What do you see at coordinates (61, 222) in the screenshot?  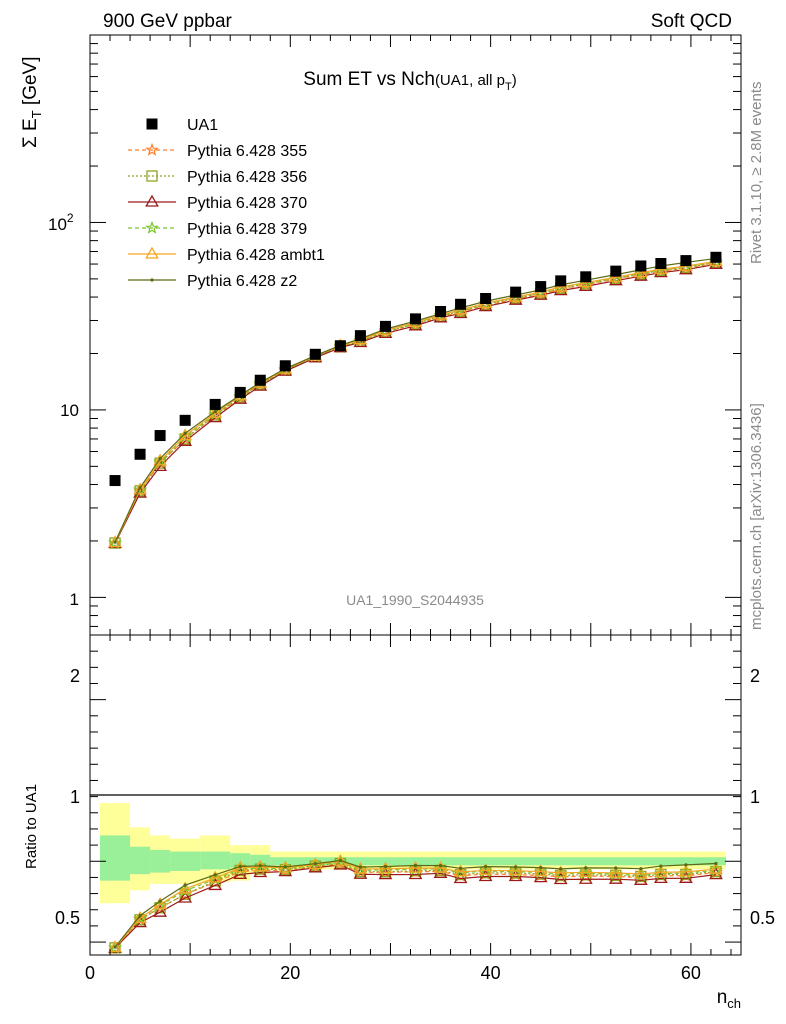 I see `ytick-label-100: 102` at bounding box center [61, 222].